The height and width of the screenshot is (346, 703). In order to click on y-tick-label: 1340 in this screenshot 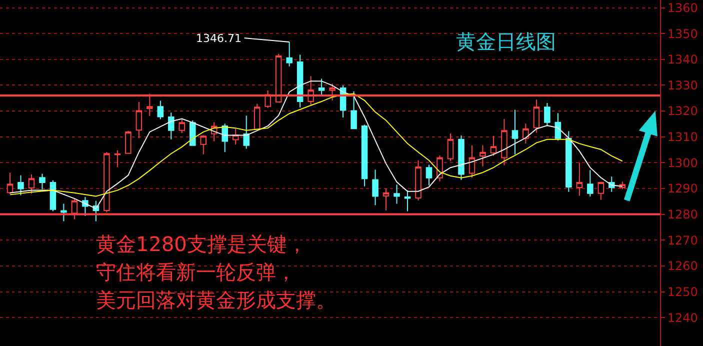, I will do `click(682, 59)`.